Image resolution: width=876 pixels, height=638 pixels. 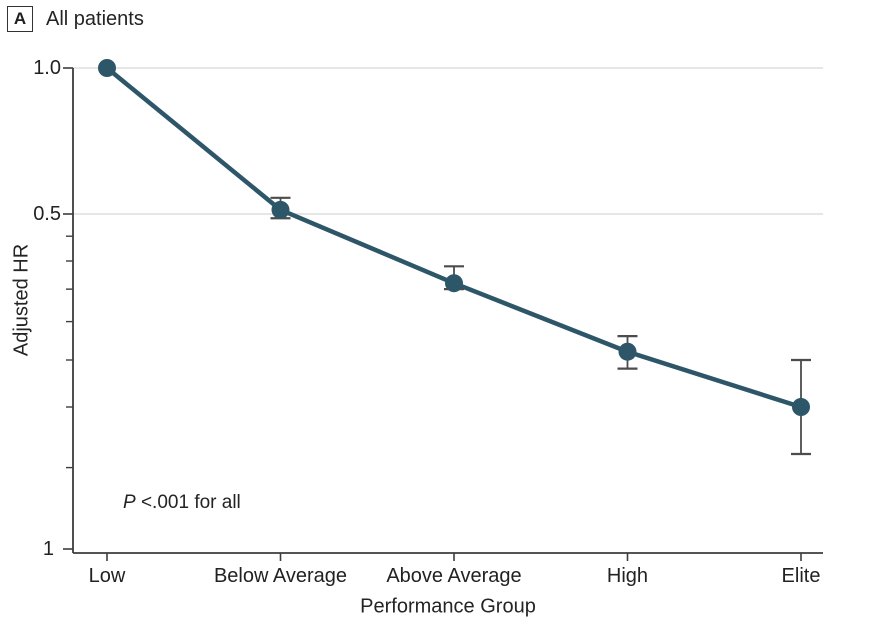 I want to click on y-axis-title: Adjusted HR, so click(x=21, y=300).